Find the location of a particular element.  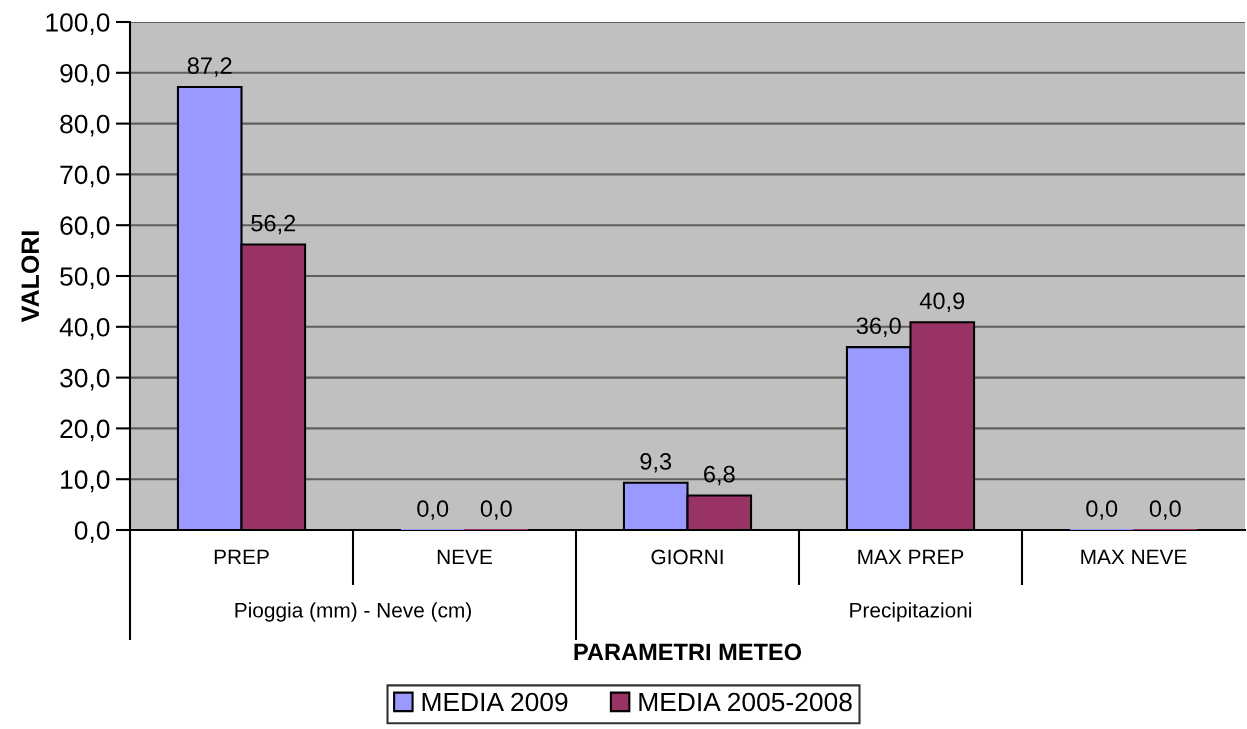

data-label: 9,3 is located at coordinates (656, 463).